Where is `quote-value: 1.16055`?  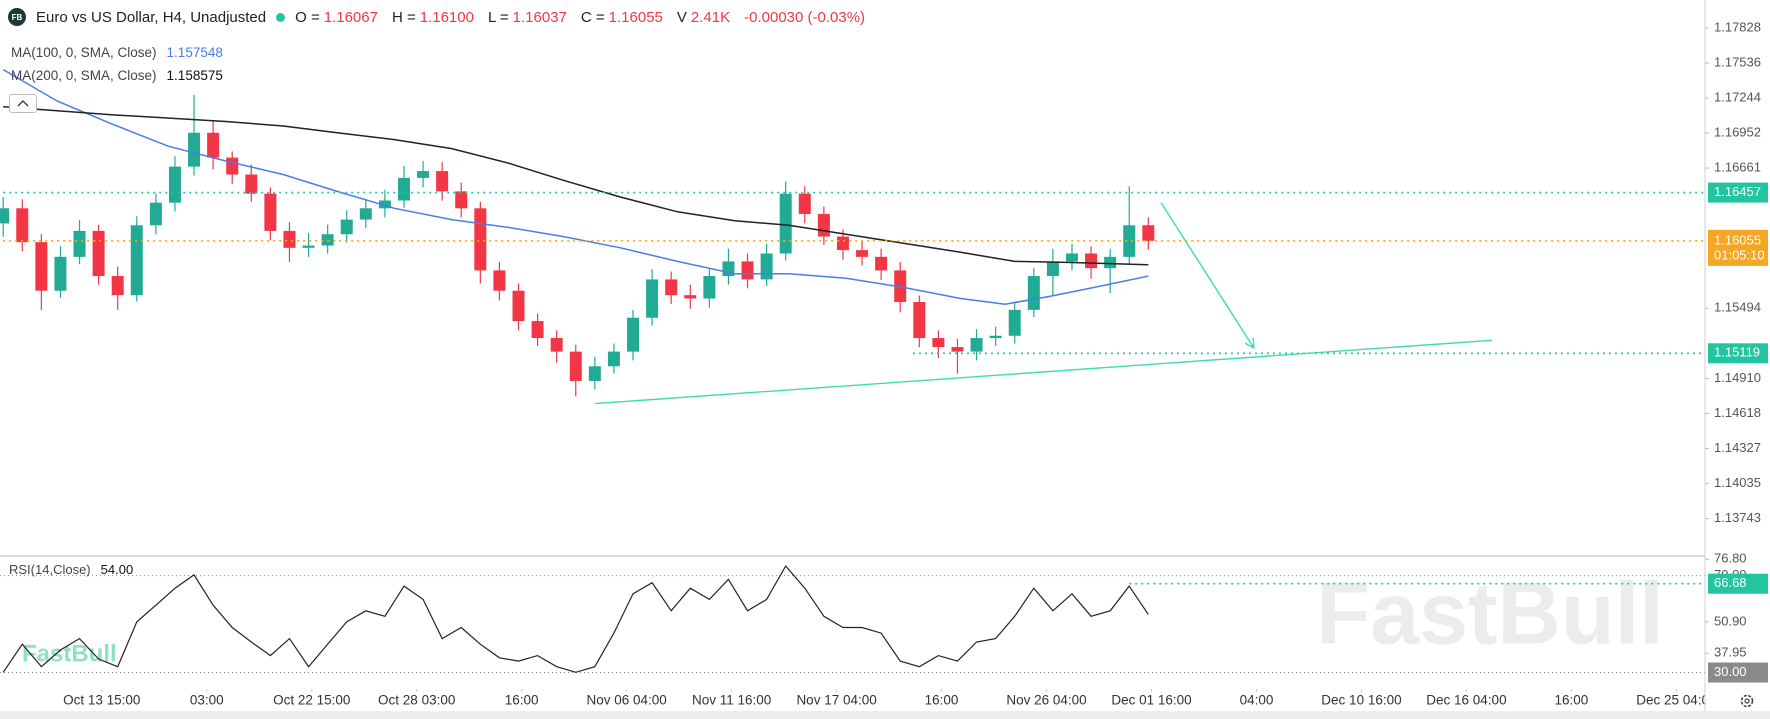
quote-value: 1.16055 is located at coordinates (635, 17).